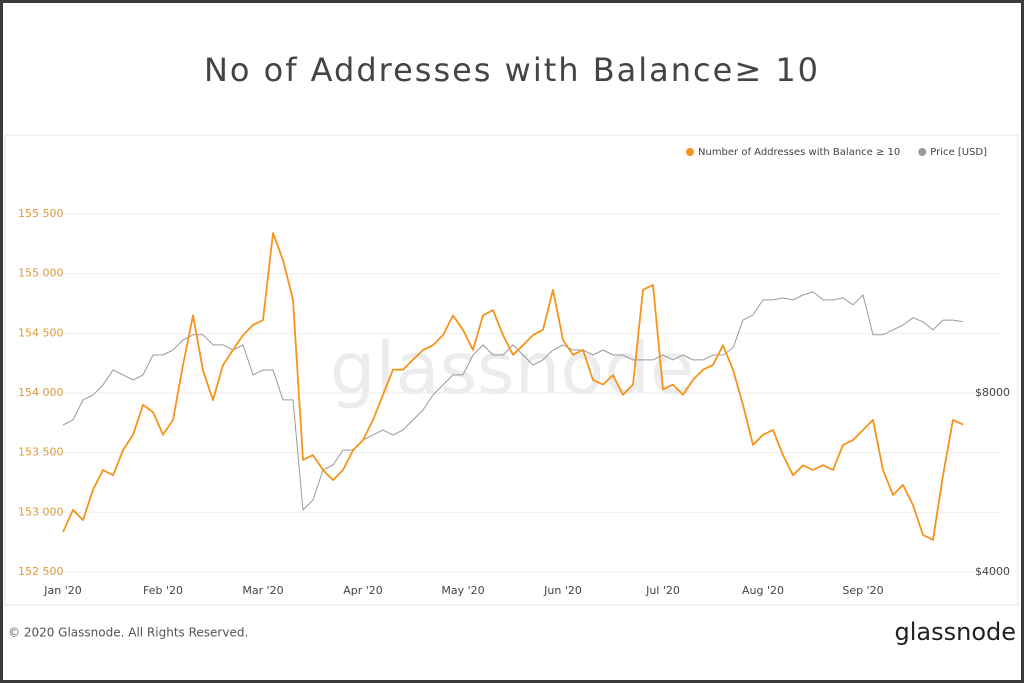 Image resolution: width=1024 pixels, height=683 pixels. Describe the element at coordinates (462, 590) in the screenshot. I see `x-tick-label: May '20` at that location.